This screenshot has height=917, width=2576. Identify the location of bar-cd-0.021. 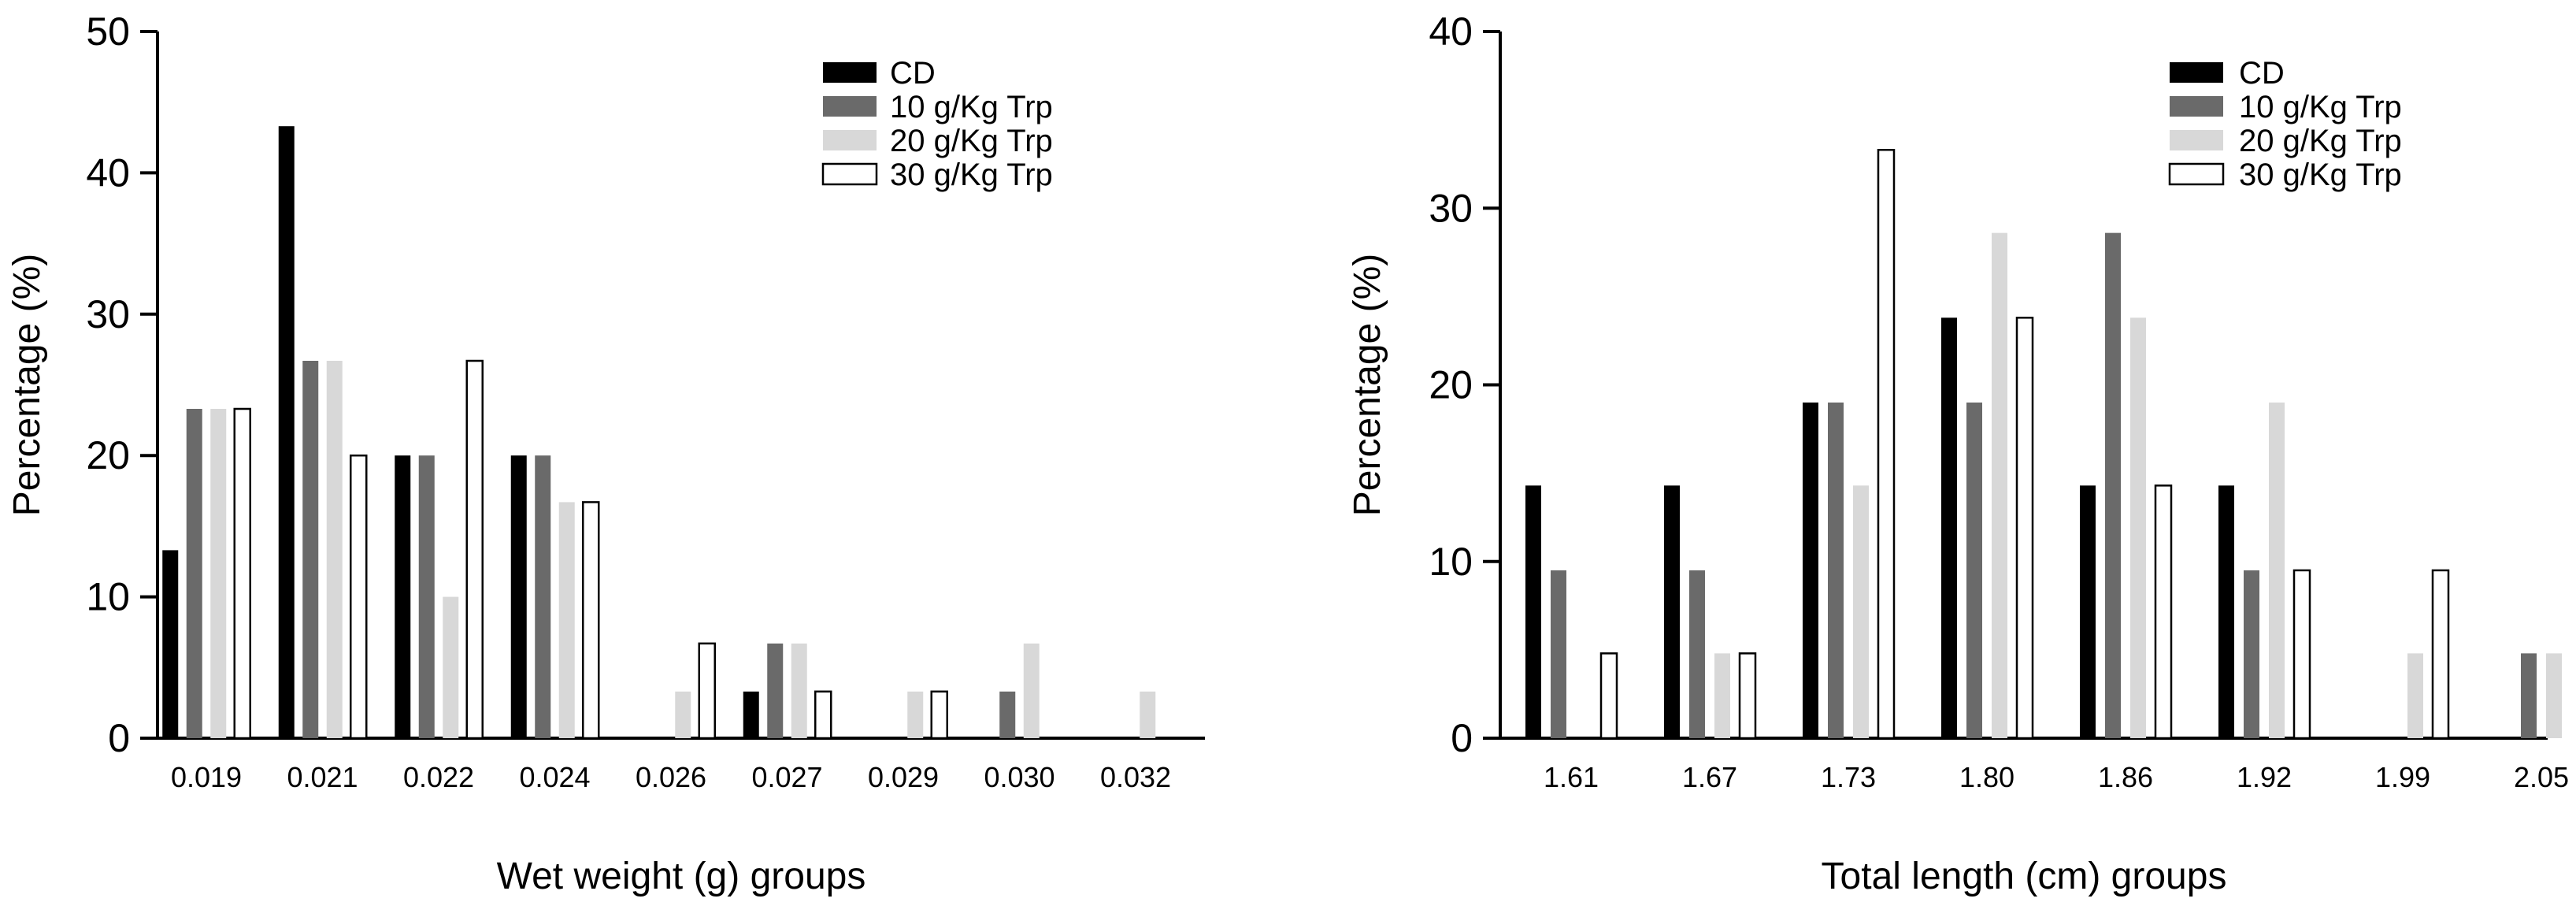
(286, 432).